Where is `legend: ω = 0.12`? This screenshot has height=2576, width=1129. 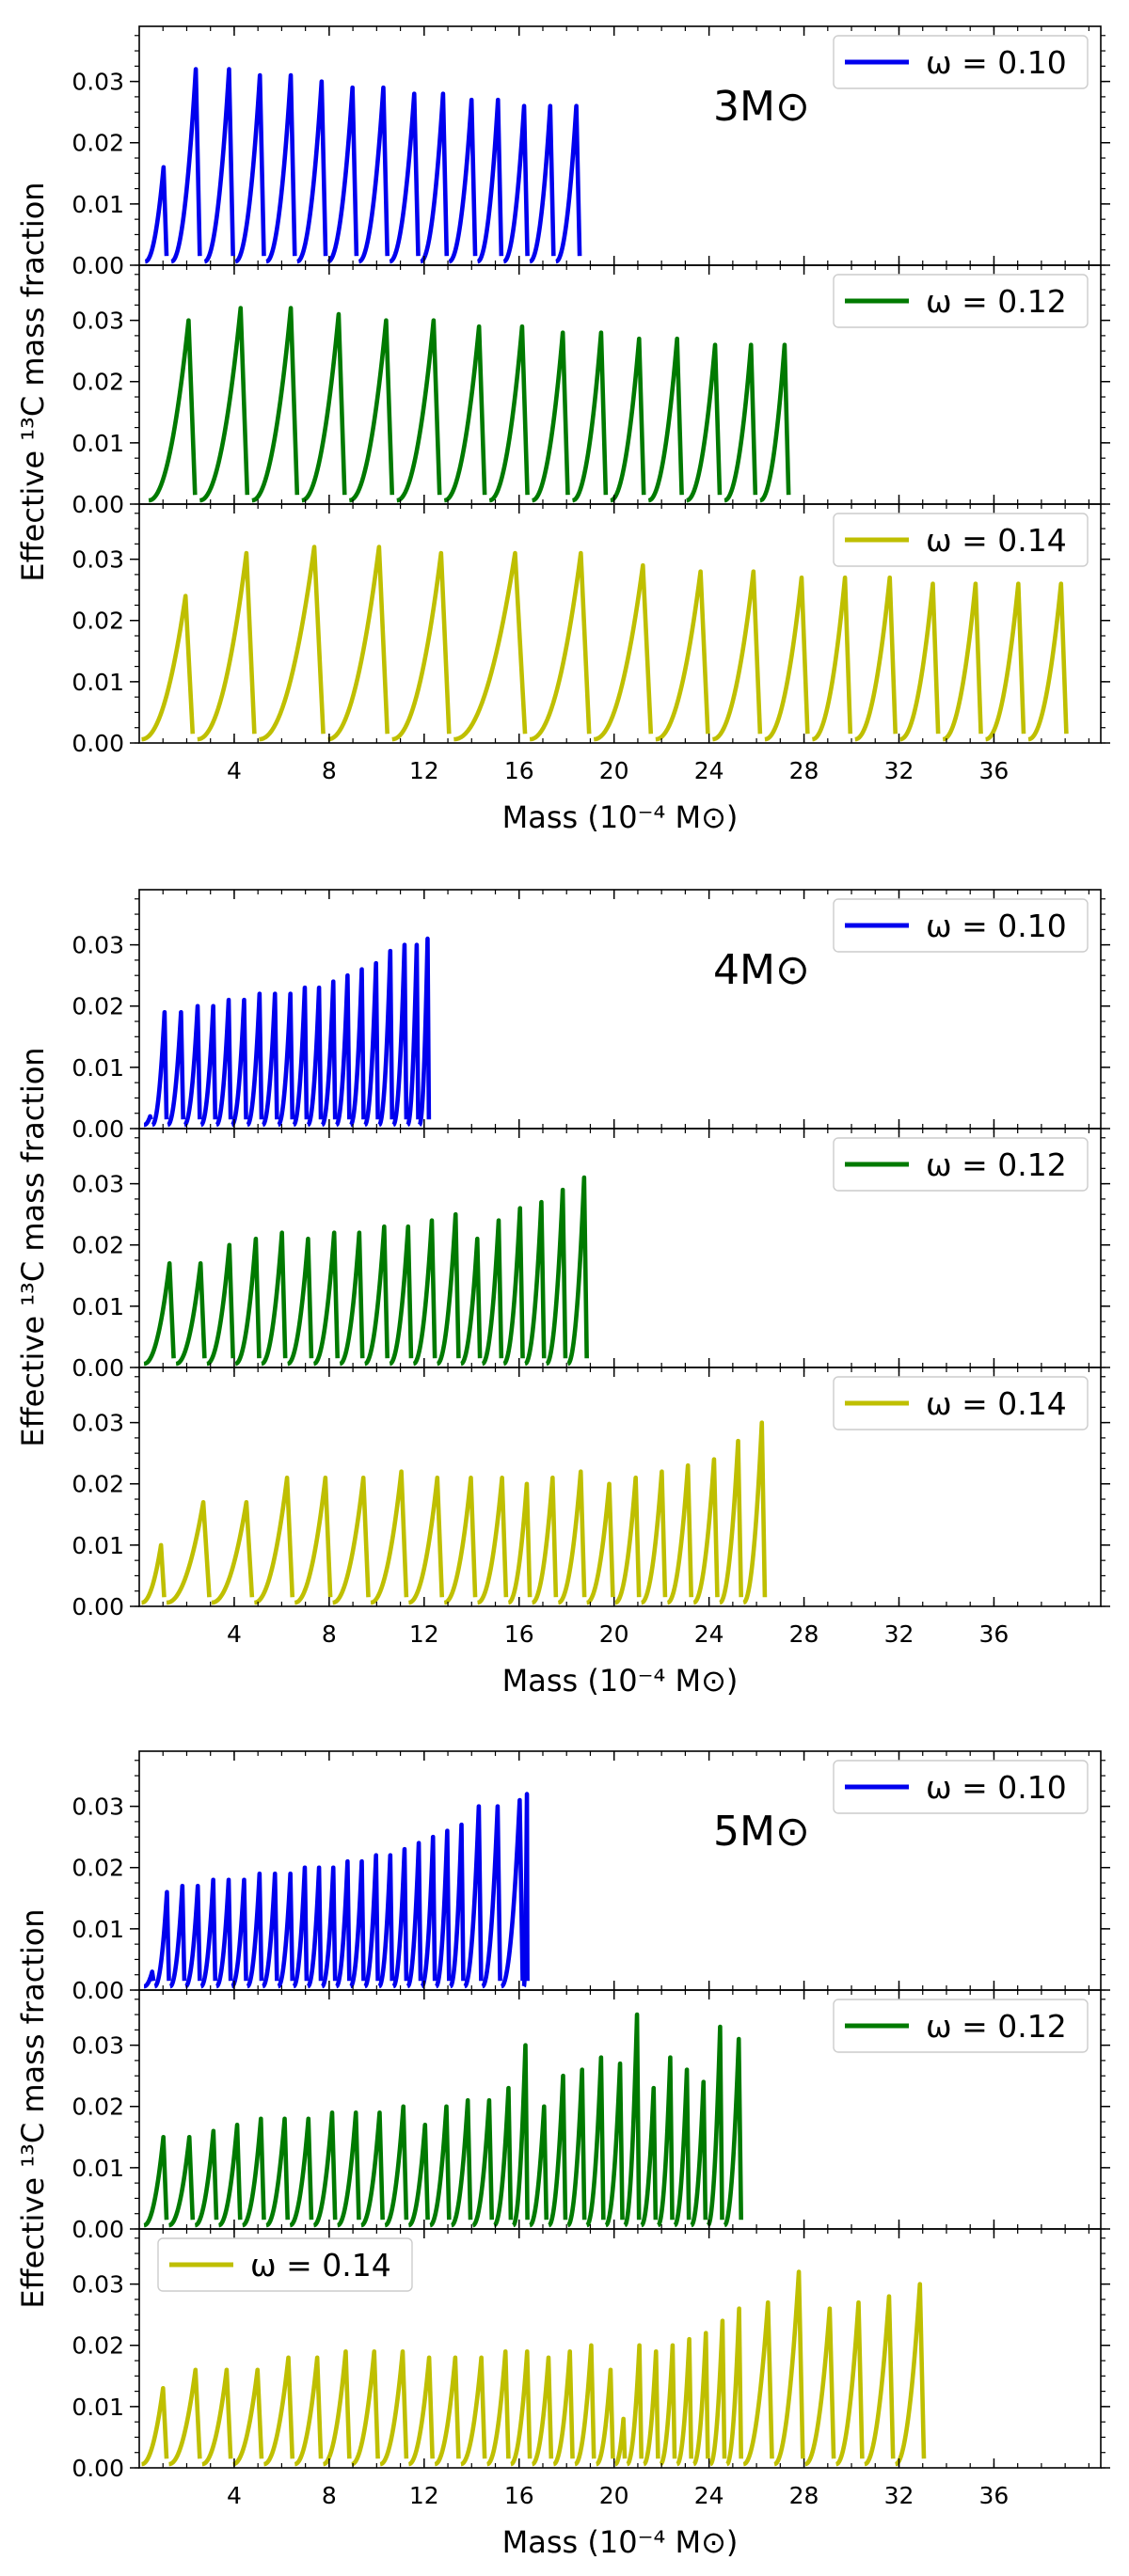 legend: ω = 0.12 is located at coordinates (961, 2026).